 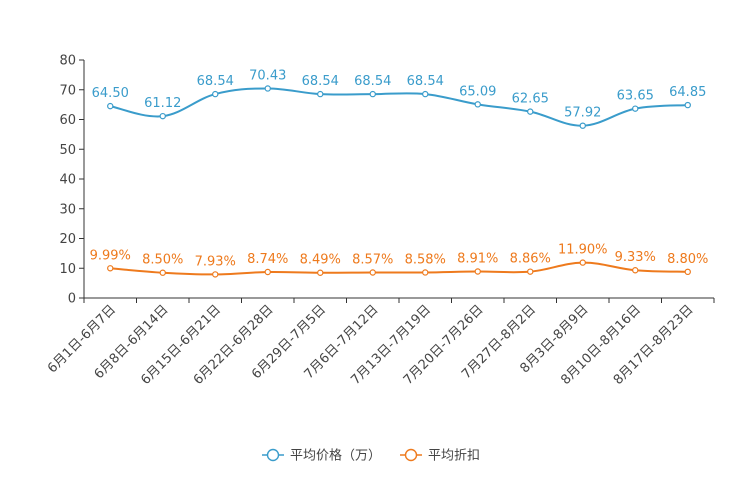 I want to click on data-label: 9.33%, so click(x=635, y=257).